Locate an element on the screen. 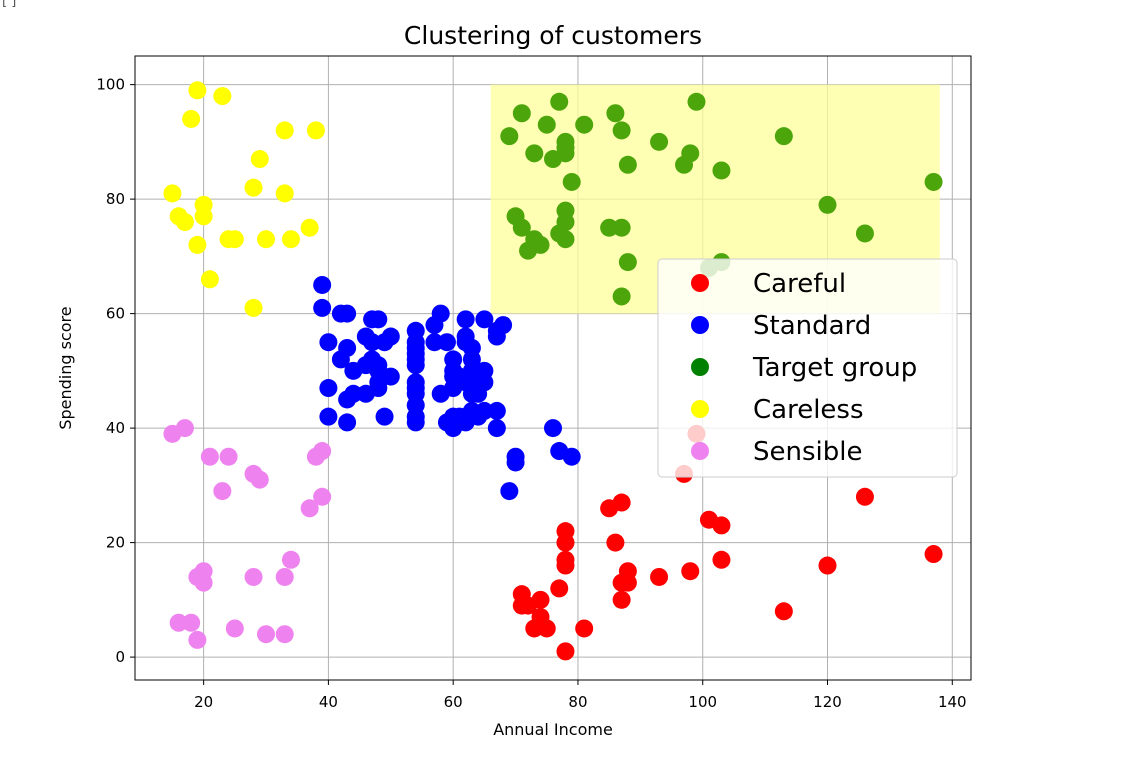 The image size is (1129, 774). y-tick-label: 80 is located at coordinates (115, 199).